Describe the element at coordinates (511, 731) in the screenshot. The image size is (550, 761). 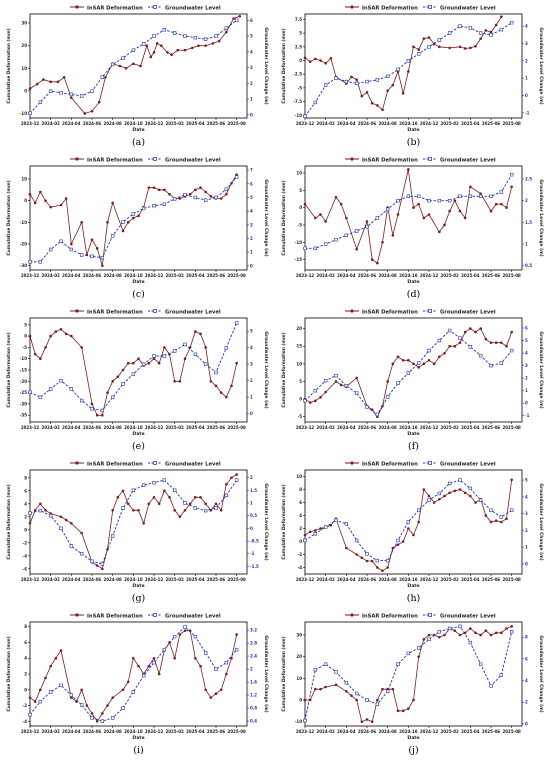
I see `x-tick-label: 2025-08` at that location.